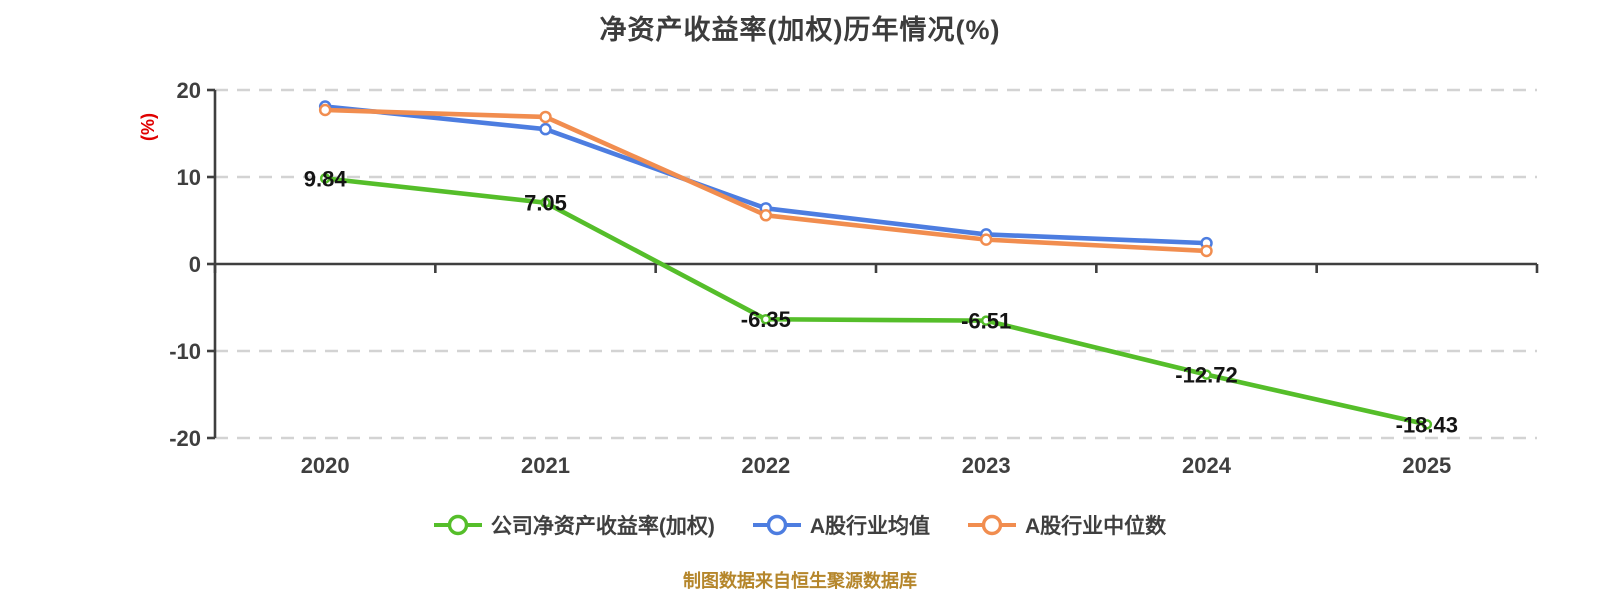 This screenshot has width=1600, height=600. I want to click on x-tick-label: 2023, so click(986, 465).